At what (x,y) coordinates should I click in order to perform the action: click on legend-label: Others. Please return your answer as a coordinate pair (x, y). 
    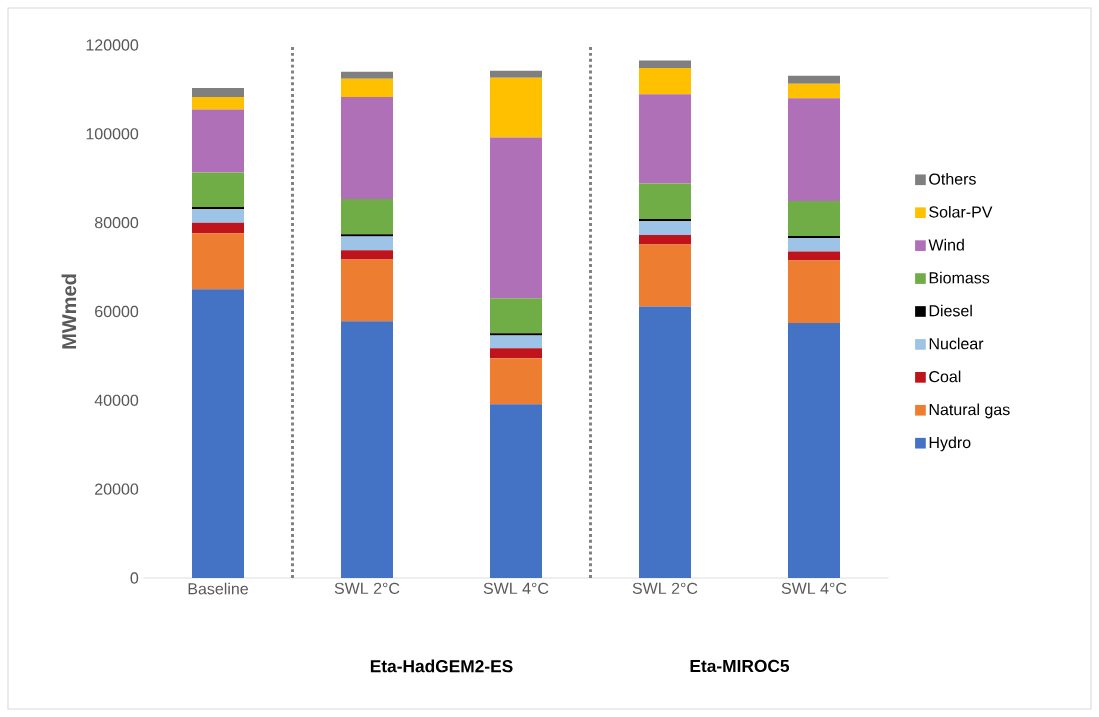
    Looking at the image, I should click on (952, 179).